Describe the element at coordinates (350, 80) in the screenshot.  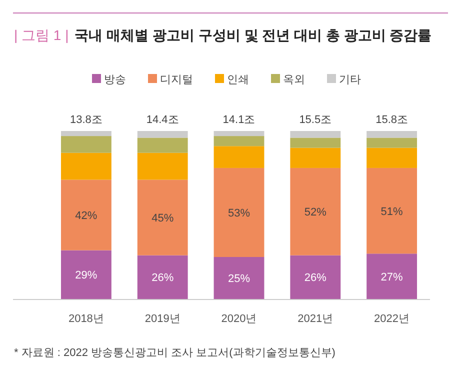
I see `legend-label: 기타` at that location.